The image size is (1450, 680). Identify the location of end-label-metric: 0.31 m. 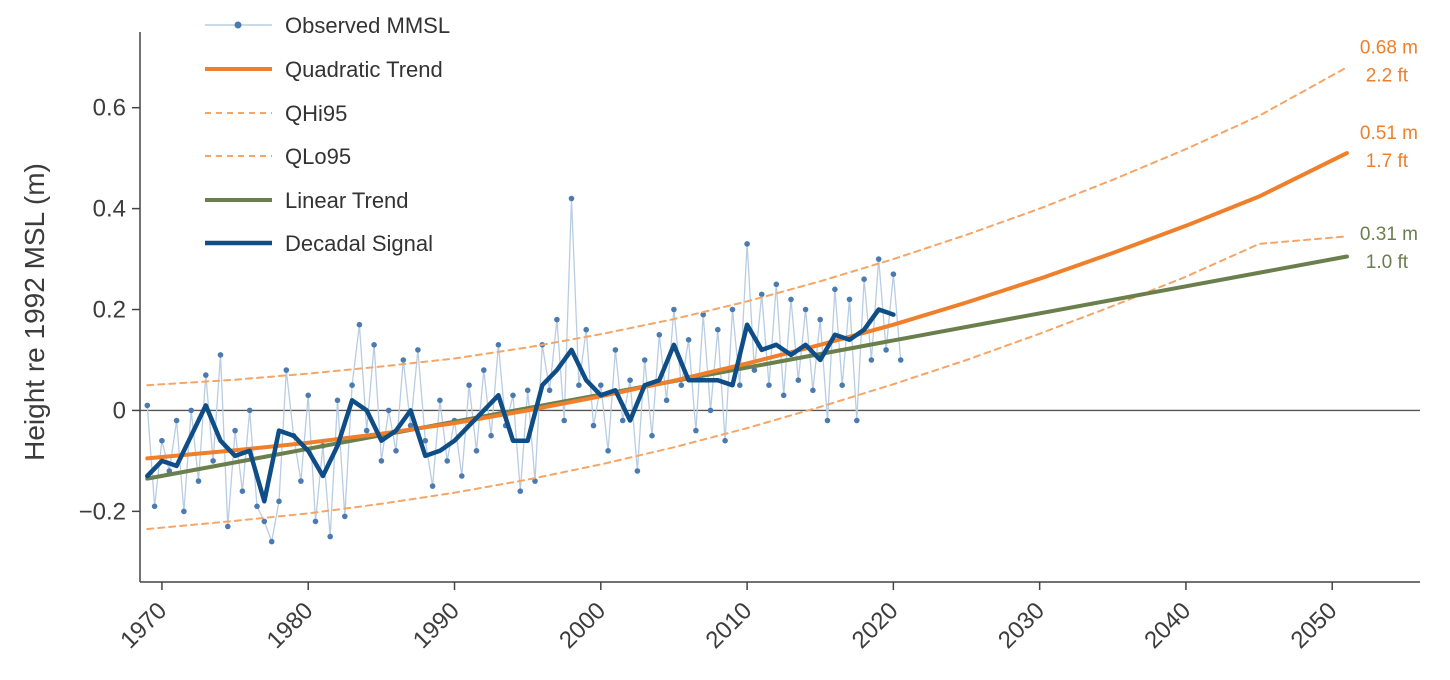
(1389, 234).